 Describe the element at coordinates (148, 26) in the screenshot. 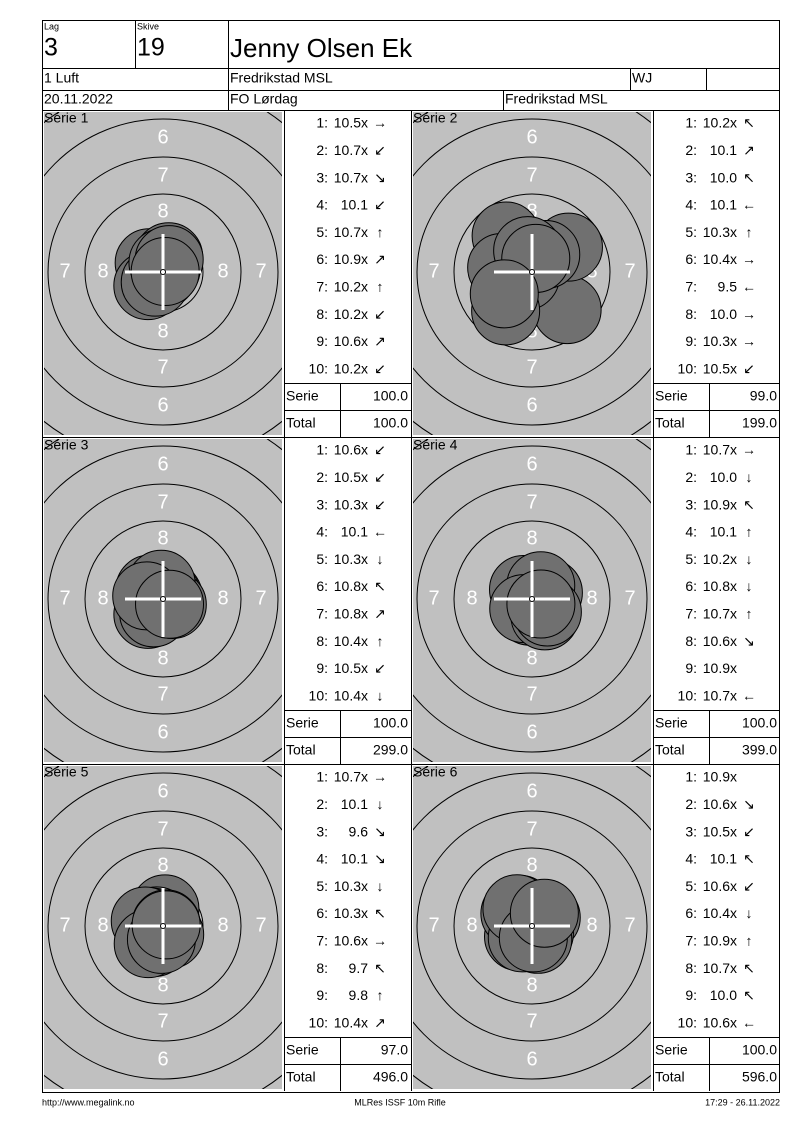

I see `skive-label: Skive` at that location.